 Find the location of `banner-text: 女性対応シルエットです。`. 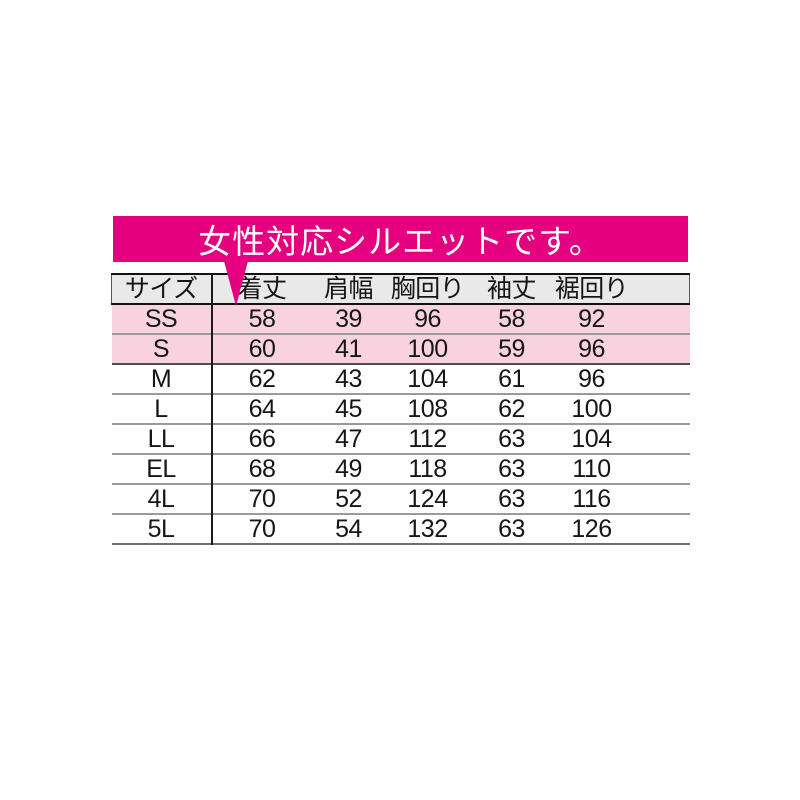

banner-text: 女性対応シルエットです。 is located at coordinates (400, 241).